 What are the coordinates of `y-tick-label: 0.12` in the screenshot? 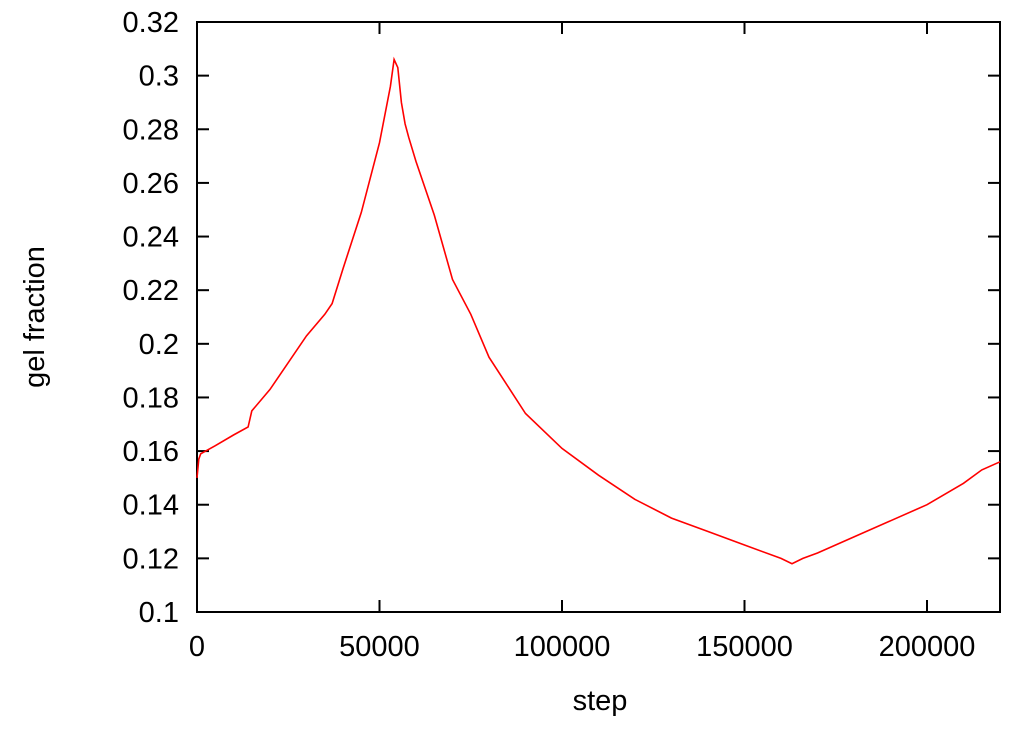 It's located at (151, 559).